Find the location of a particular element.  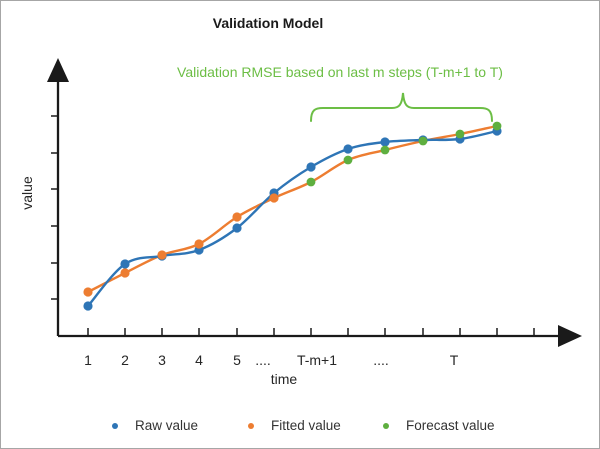

validation-range-brace is located at coordinates (401, 107).